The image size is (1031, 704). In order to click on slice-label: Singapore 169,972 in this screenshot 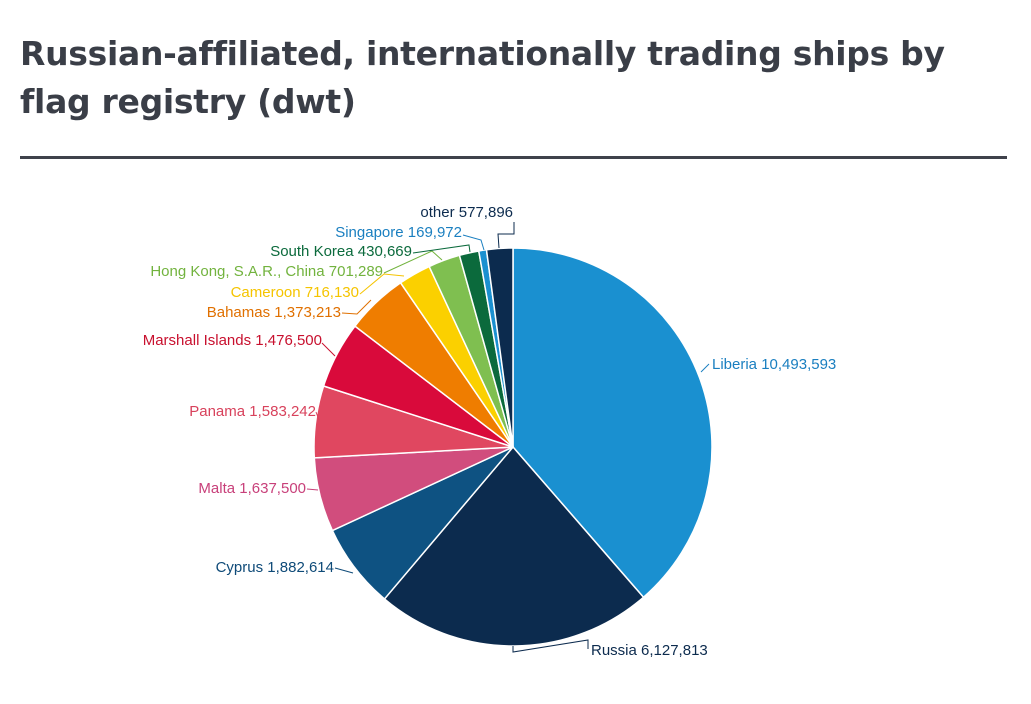, I will do `click(398, 232)`.